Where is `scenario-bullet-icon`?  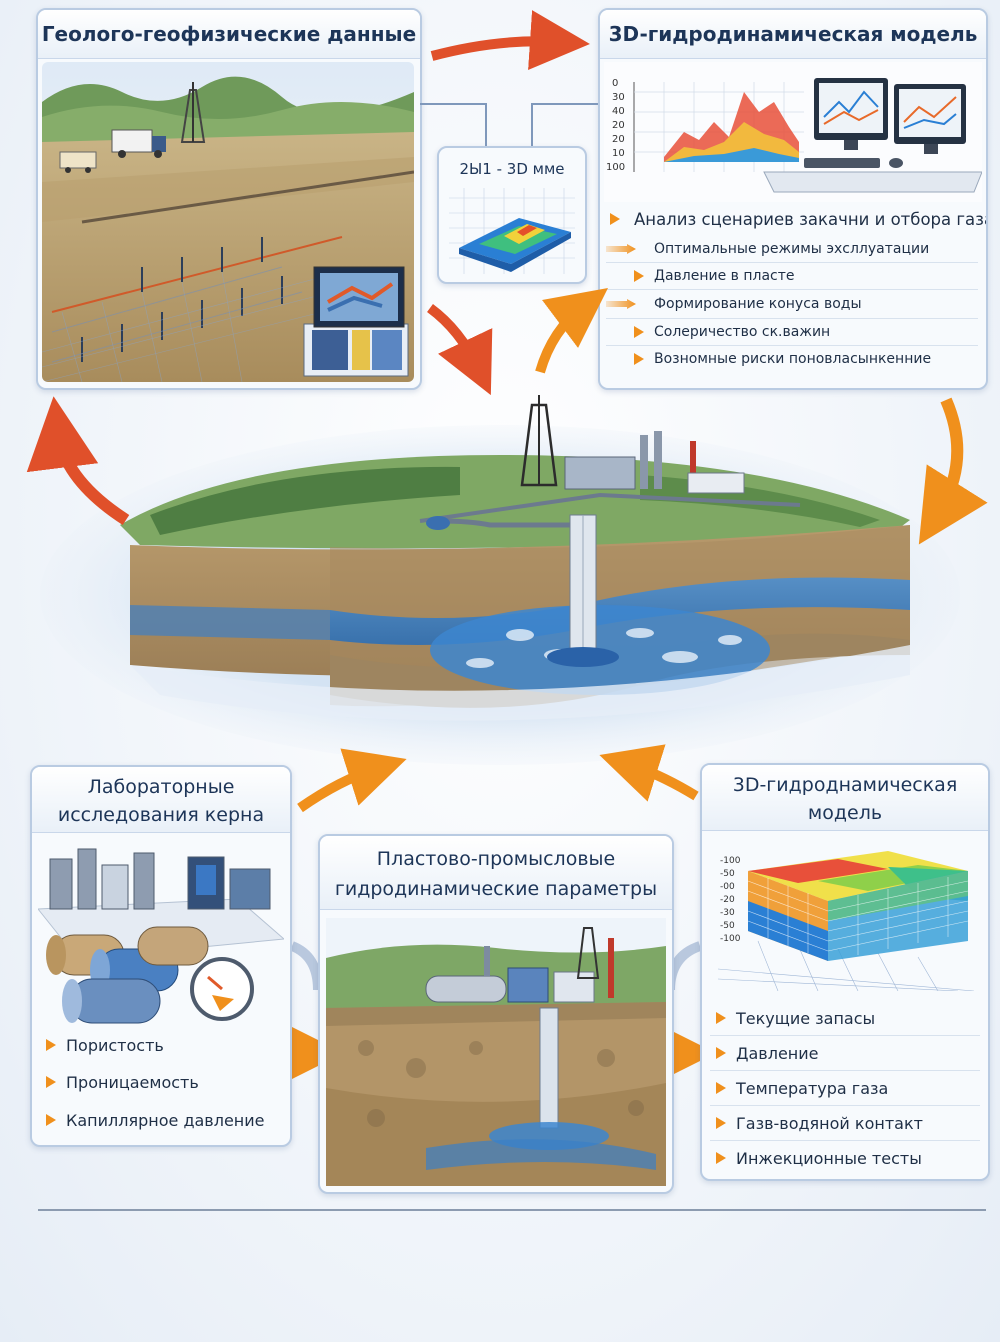 scenario-bullet-icon is located at coordinates (615, 219).